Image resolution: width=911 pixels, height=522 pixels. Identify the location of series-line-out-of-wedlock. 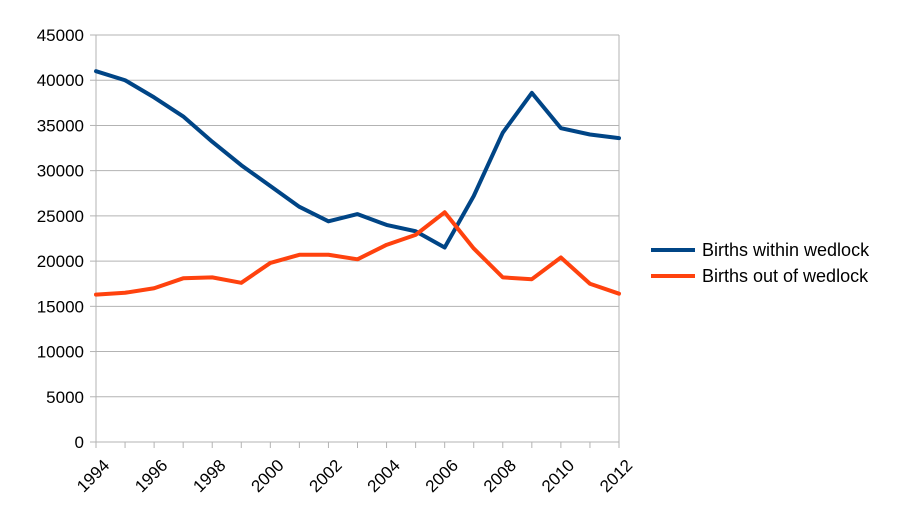
(357, 253).